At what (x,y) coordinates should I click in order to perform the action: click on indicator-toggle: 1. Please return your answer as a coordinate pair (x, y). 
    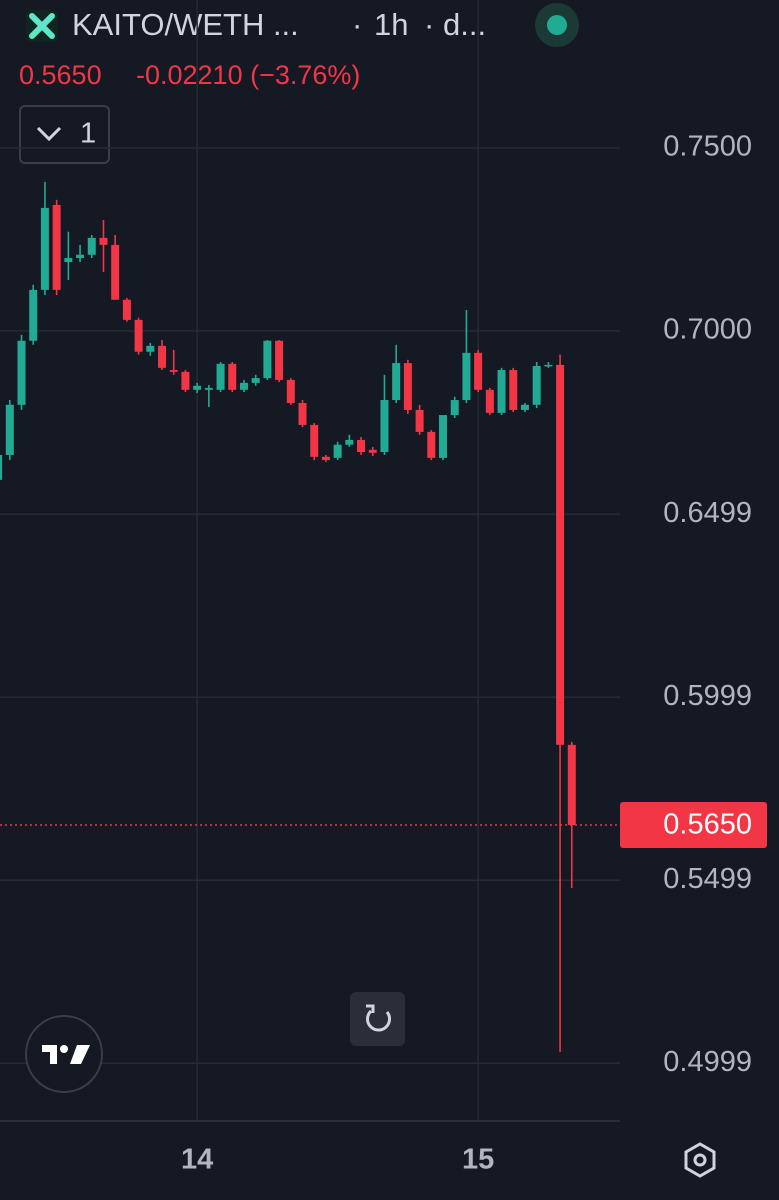
    Looking at the image, I should click on (64, 134).